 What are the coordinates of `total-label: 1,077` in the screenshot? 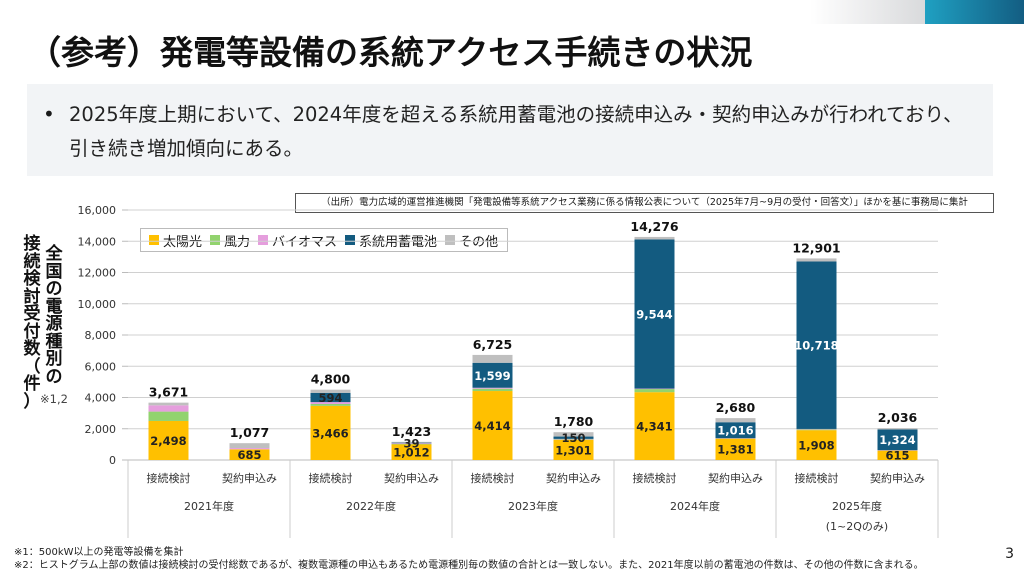 It's located at (250, 432).